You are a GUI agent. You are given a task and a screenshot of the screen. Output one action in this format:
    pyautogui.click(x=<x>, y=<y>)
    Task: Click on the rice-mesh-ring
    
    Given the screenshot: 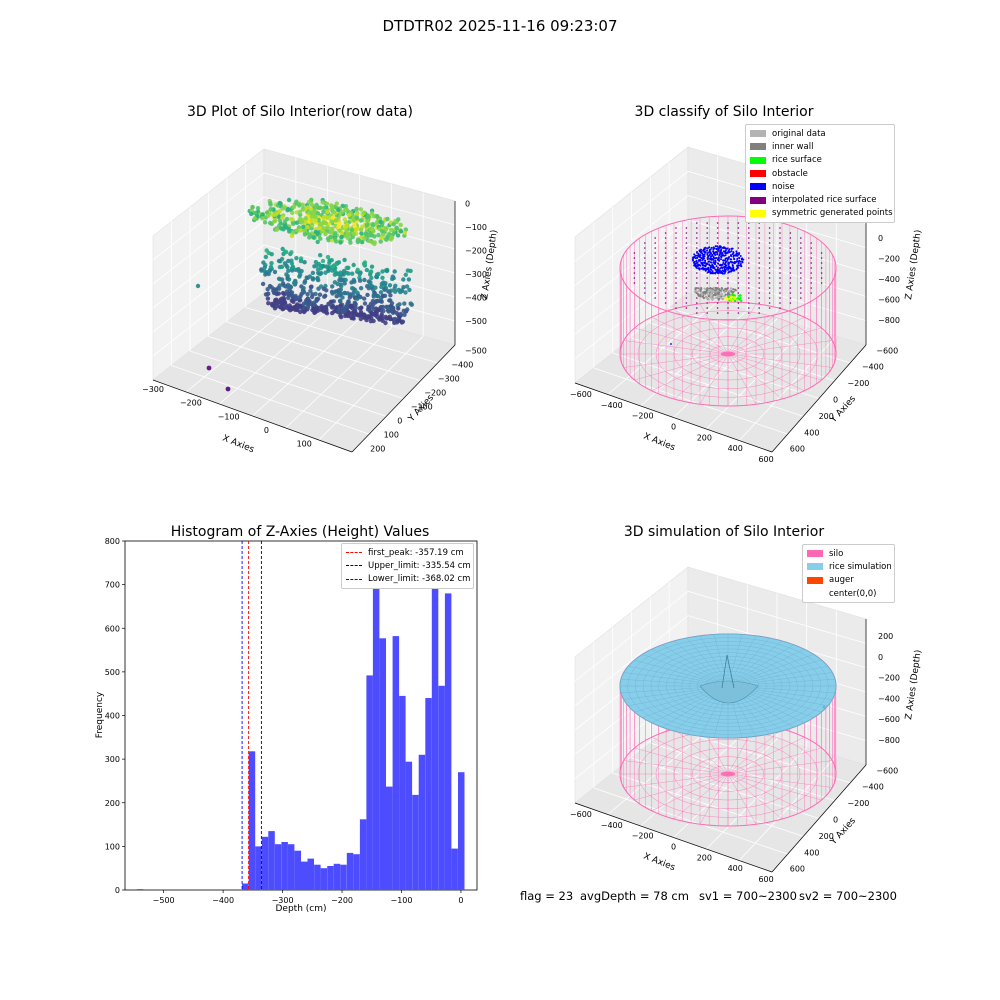 What is the action you would take?
    pyautogui.click(x=728, y=686)
    